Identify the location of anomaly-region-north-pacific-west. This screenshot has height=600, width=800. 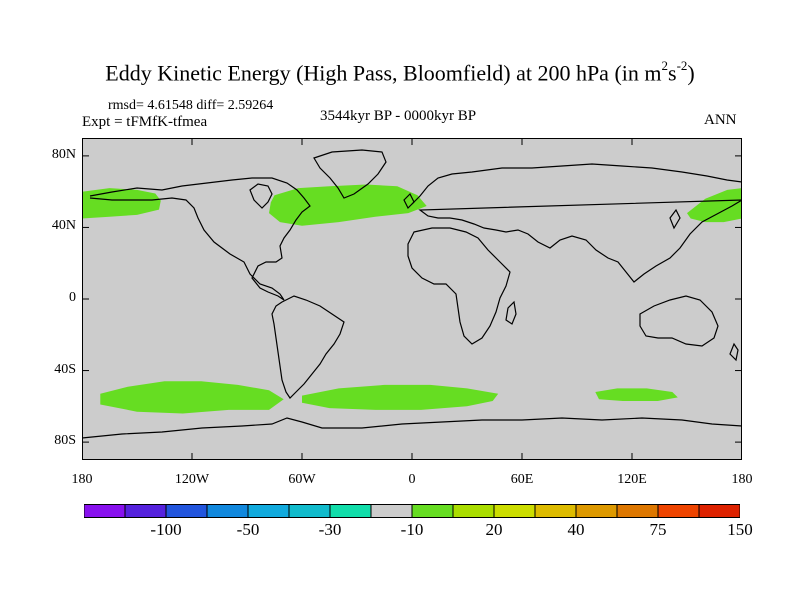
(121, 203).